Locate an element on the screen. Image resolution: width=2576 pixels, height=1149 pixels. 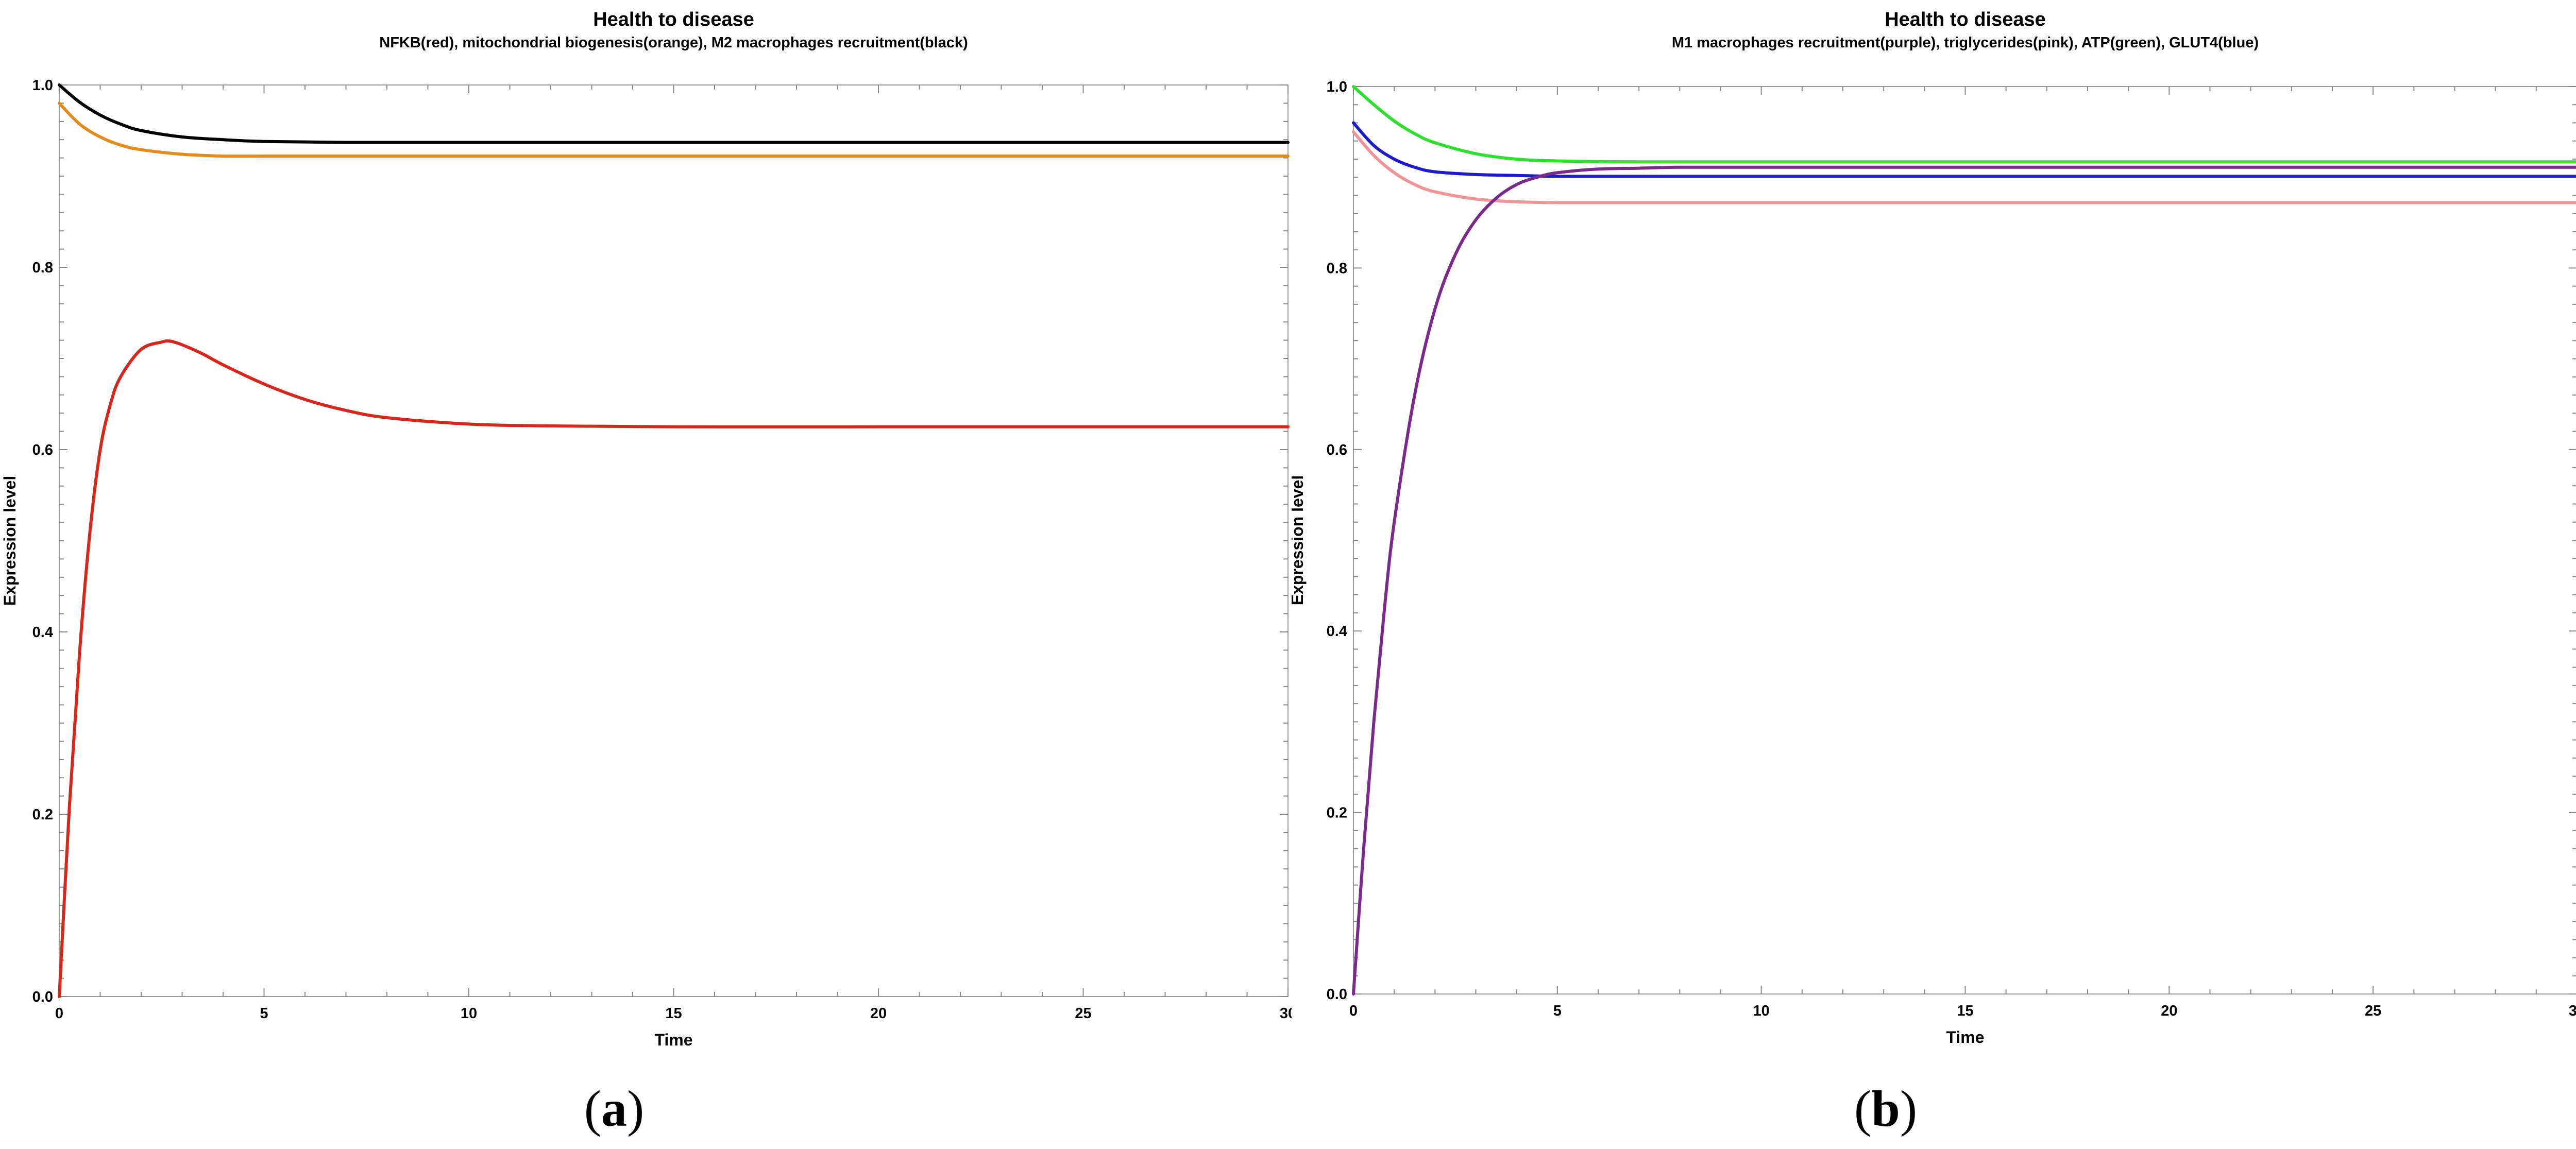
chart-b-y-tick-label: 0.4 is located at coordinates (1337, 631).